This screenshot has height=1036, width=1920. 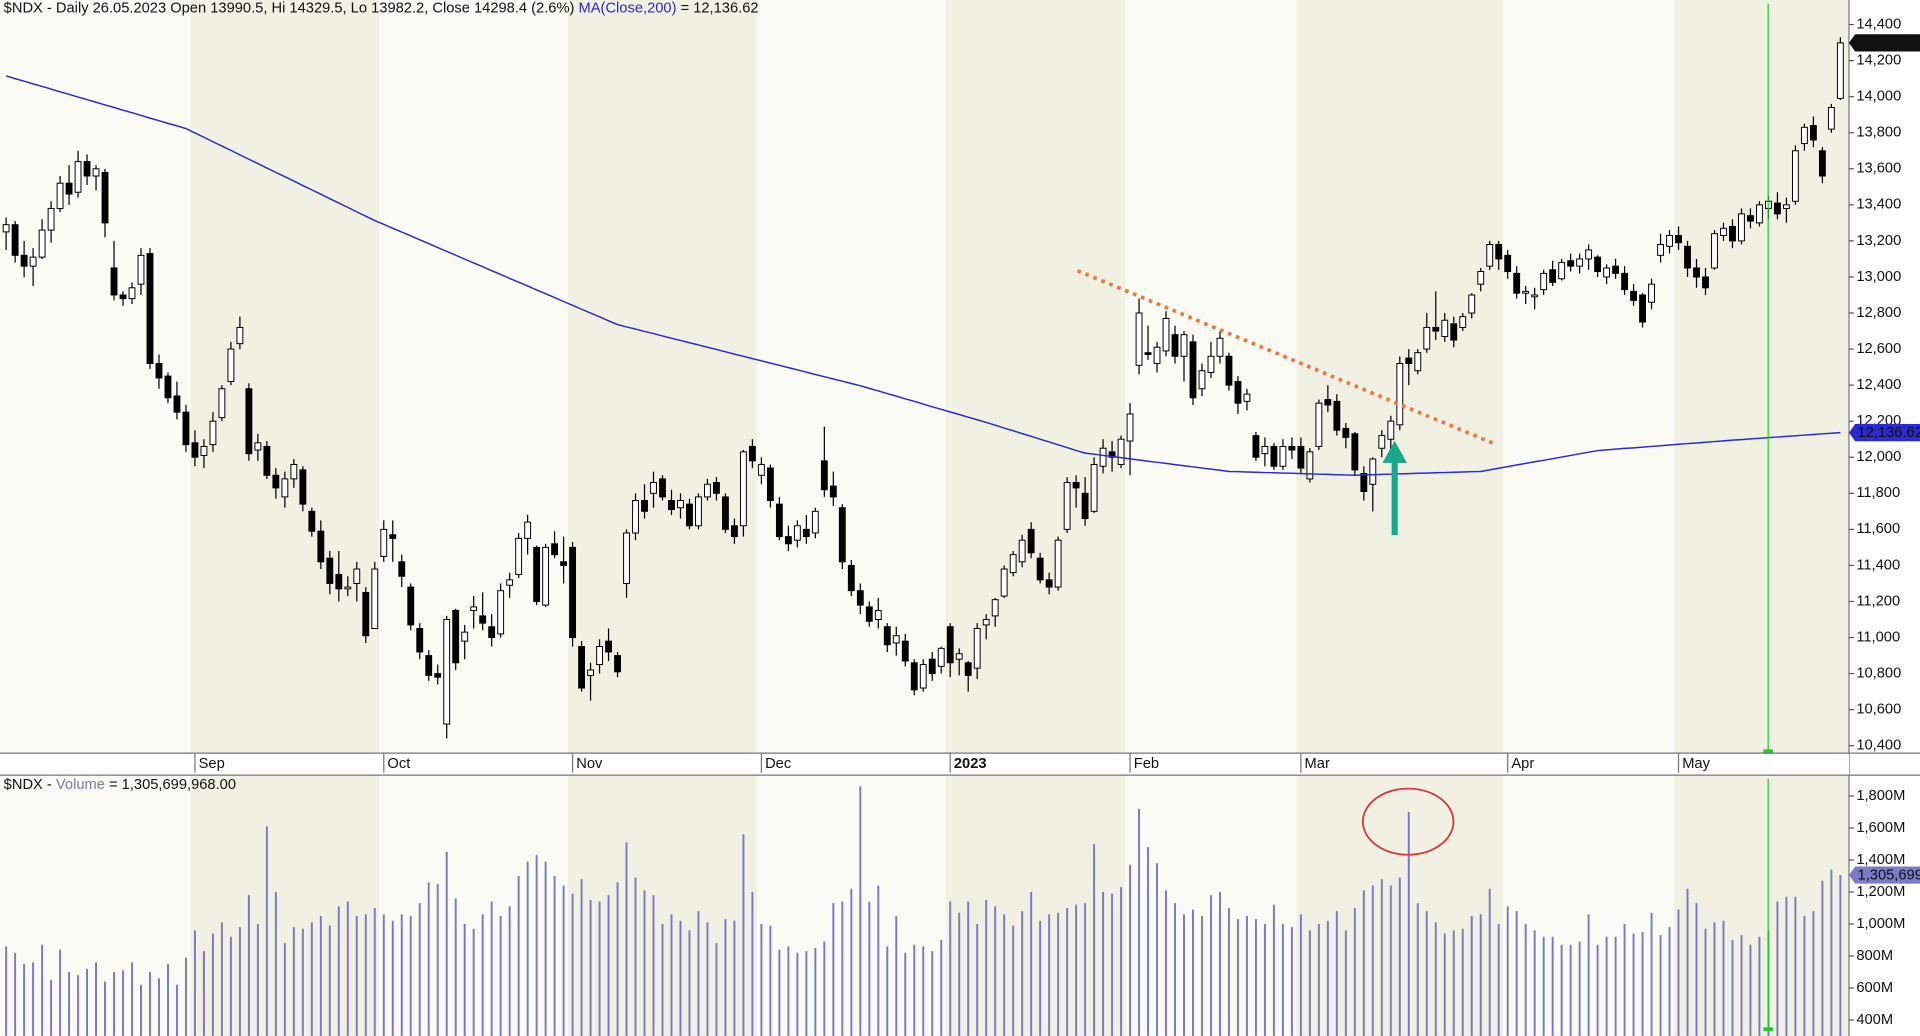 I want to click on arrow-head, so click(x=1394, y=451).